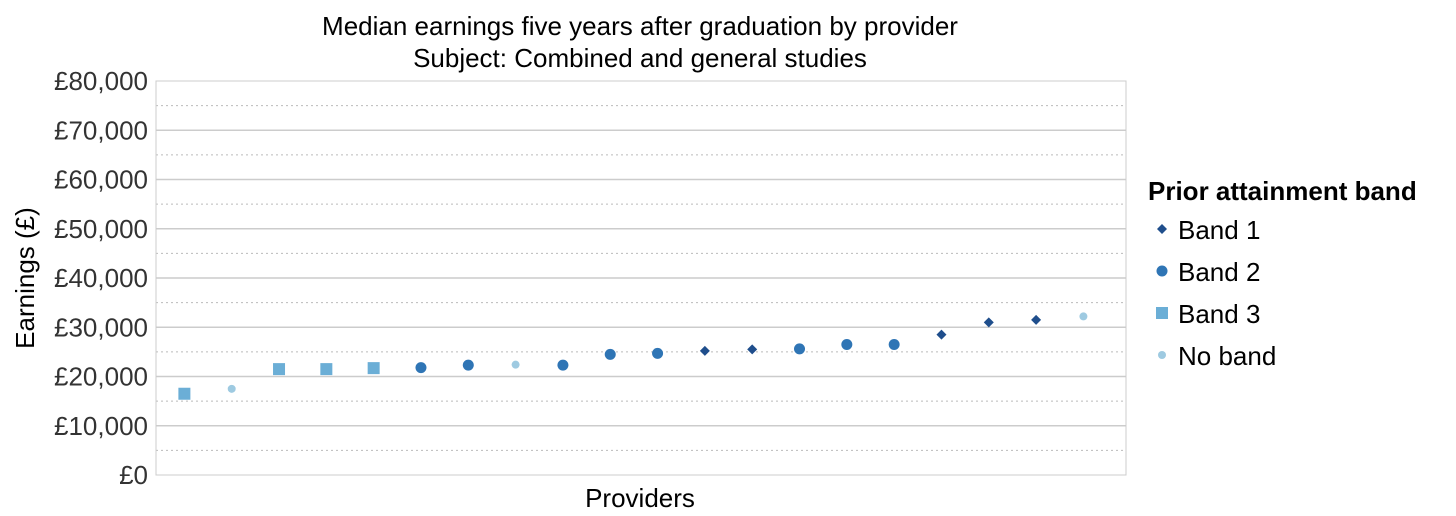 The width and height of the screenshot is (1456, 516). Describe the element at coordinates (1219, 272) in the screenshot. I see `legend-label-band2: Band 2` at that location.